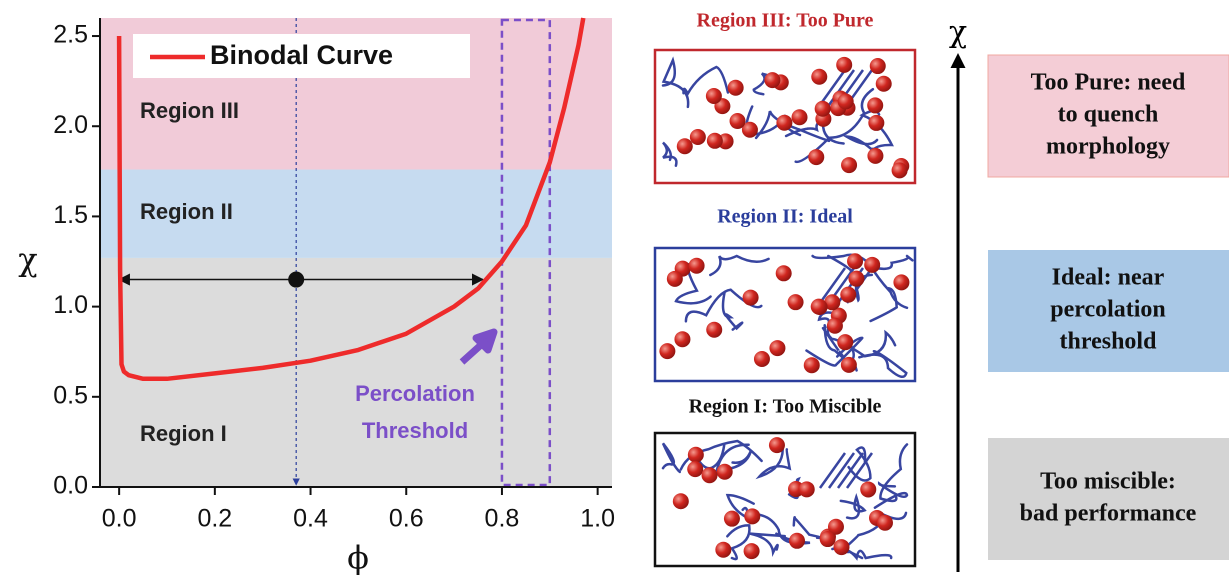 This screenshot has width=1229, height=579. Describe the element at coordinates (70, 486) in the screenshot. I see `y-tick-label: 0.0` at that location.